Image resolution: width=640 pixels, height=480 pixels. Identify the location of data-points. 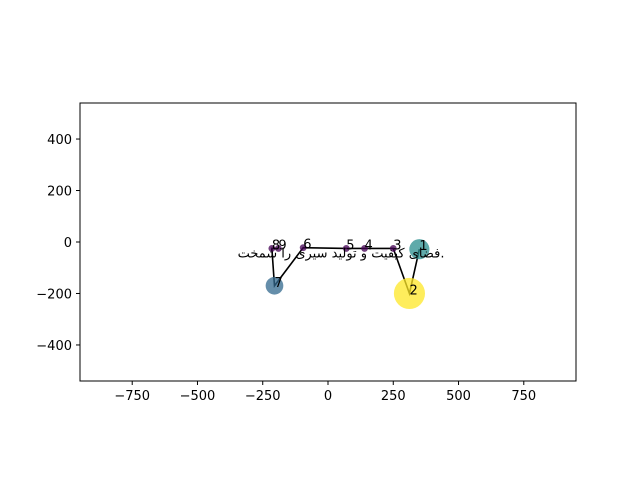
(347, 274).